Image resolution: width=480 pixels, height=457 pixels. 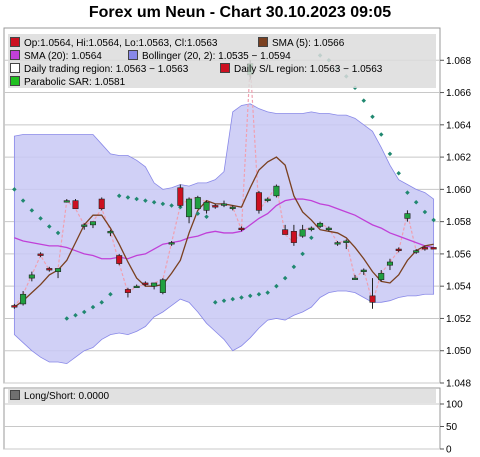 What do you see at coordinates (67, 396) in the screenshot?
I see `legend-long-short-label: Long/Short: 0.0000` at bounding box center [67, 396].